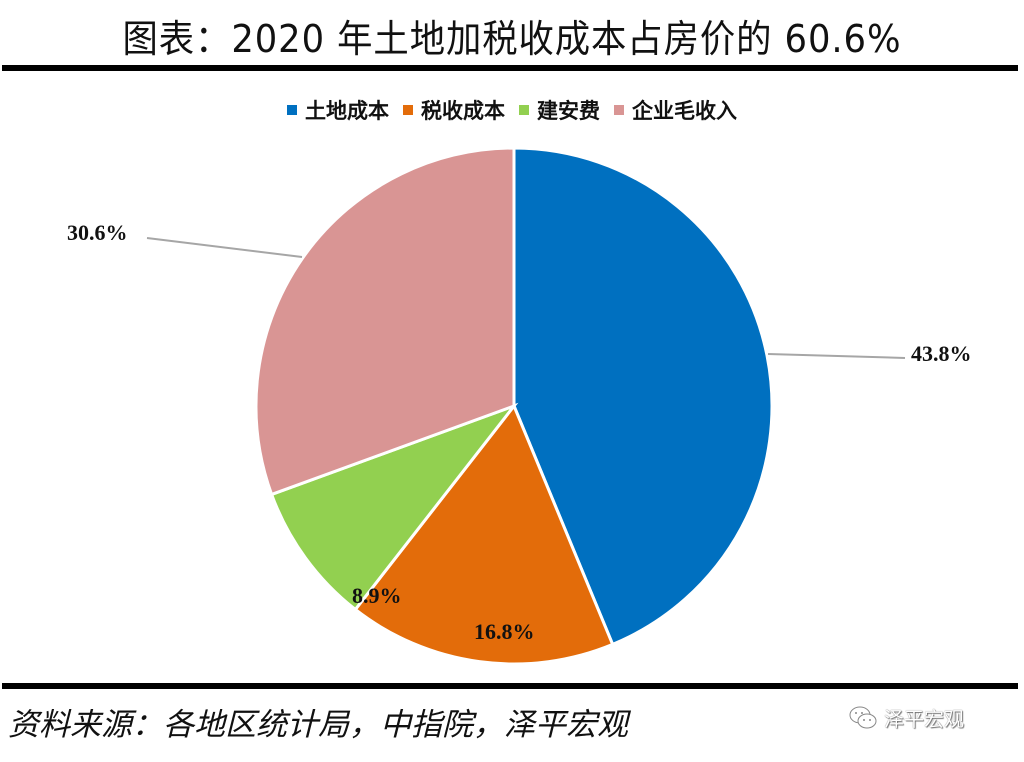 The width and height of the screenshot is (1024, 762). I want to click on title-divider, so click(510, 68).